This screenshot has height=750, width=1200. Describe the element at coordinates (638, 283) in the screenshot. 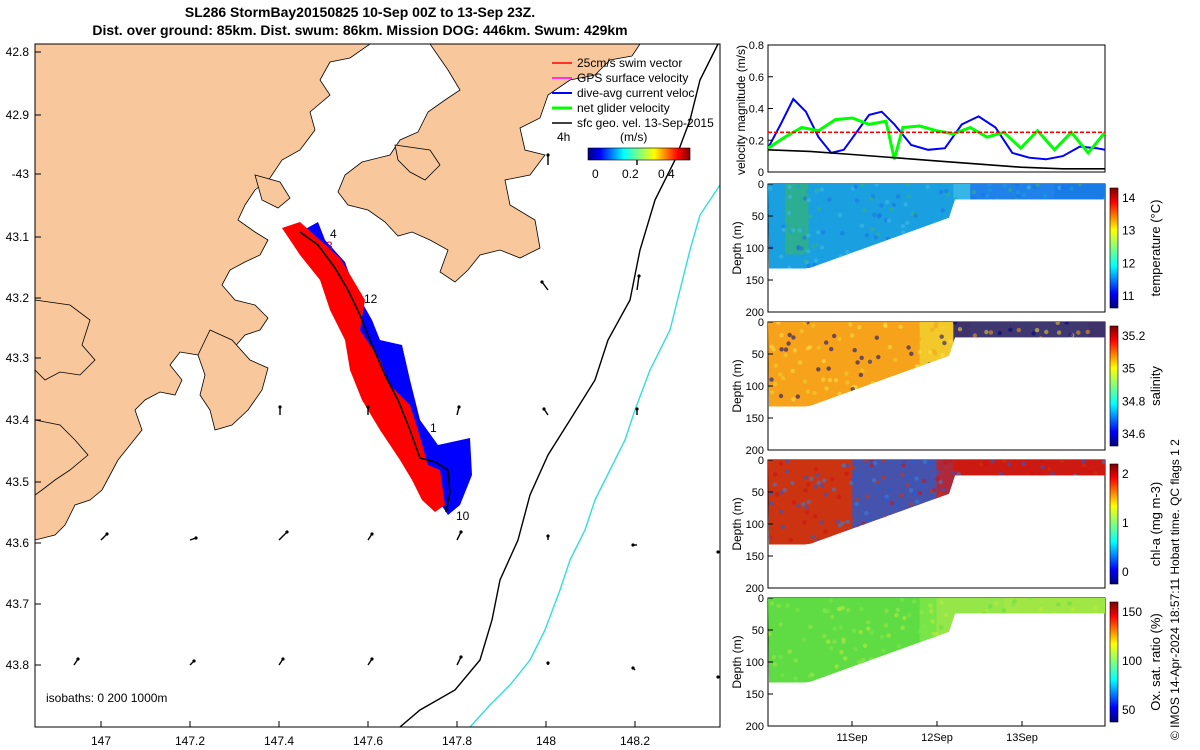

I see `geo-velocity-arrow` at that location.